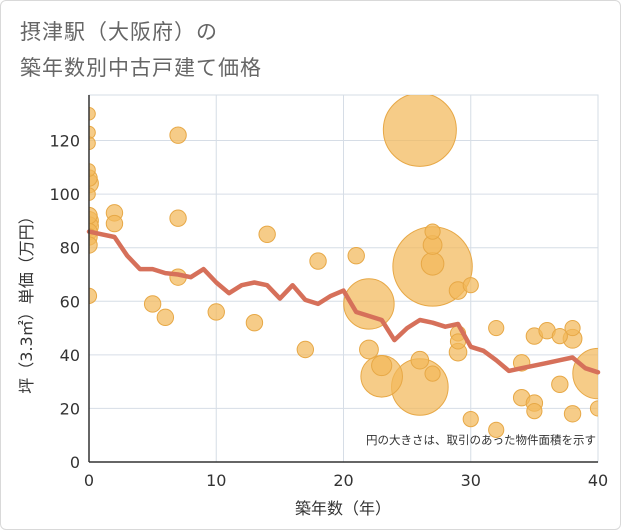 Image resolution: width=621 pixels, height=530 pixels. I want to click on x-axis-title: 築年数（年）, so click(343, 508).